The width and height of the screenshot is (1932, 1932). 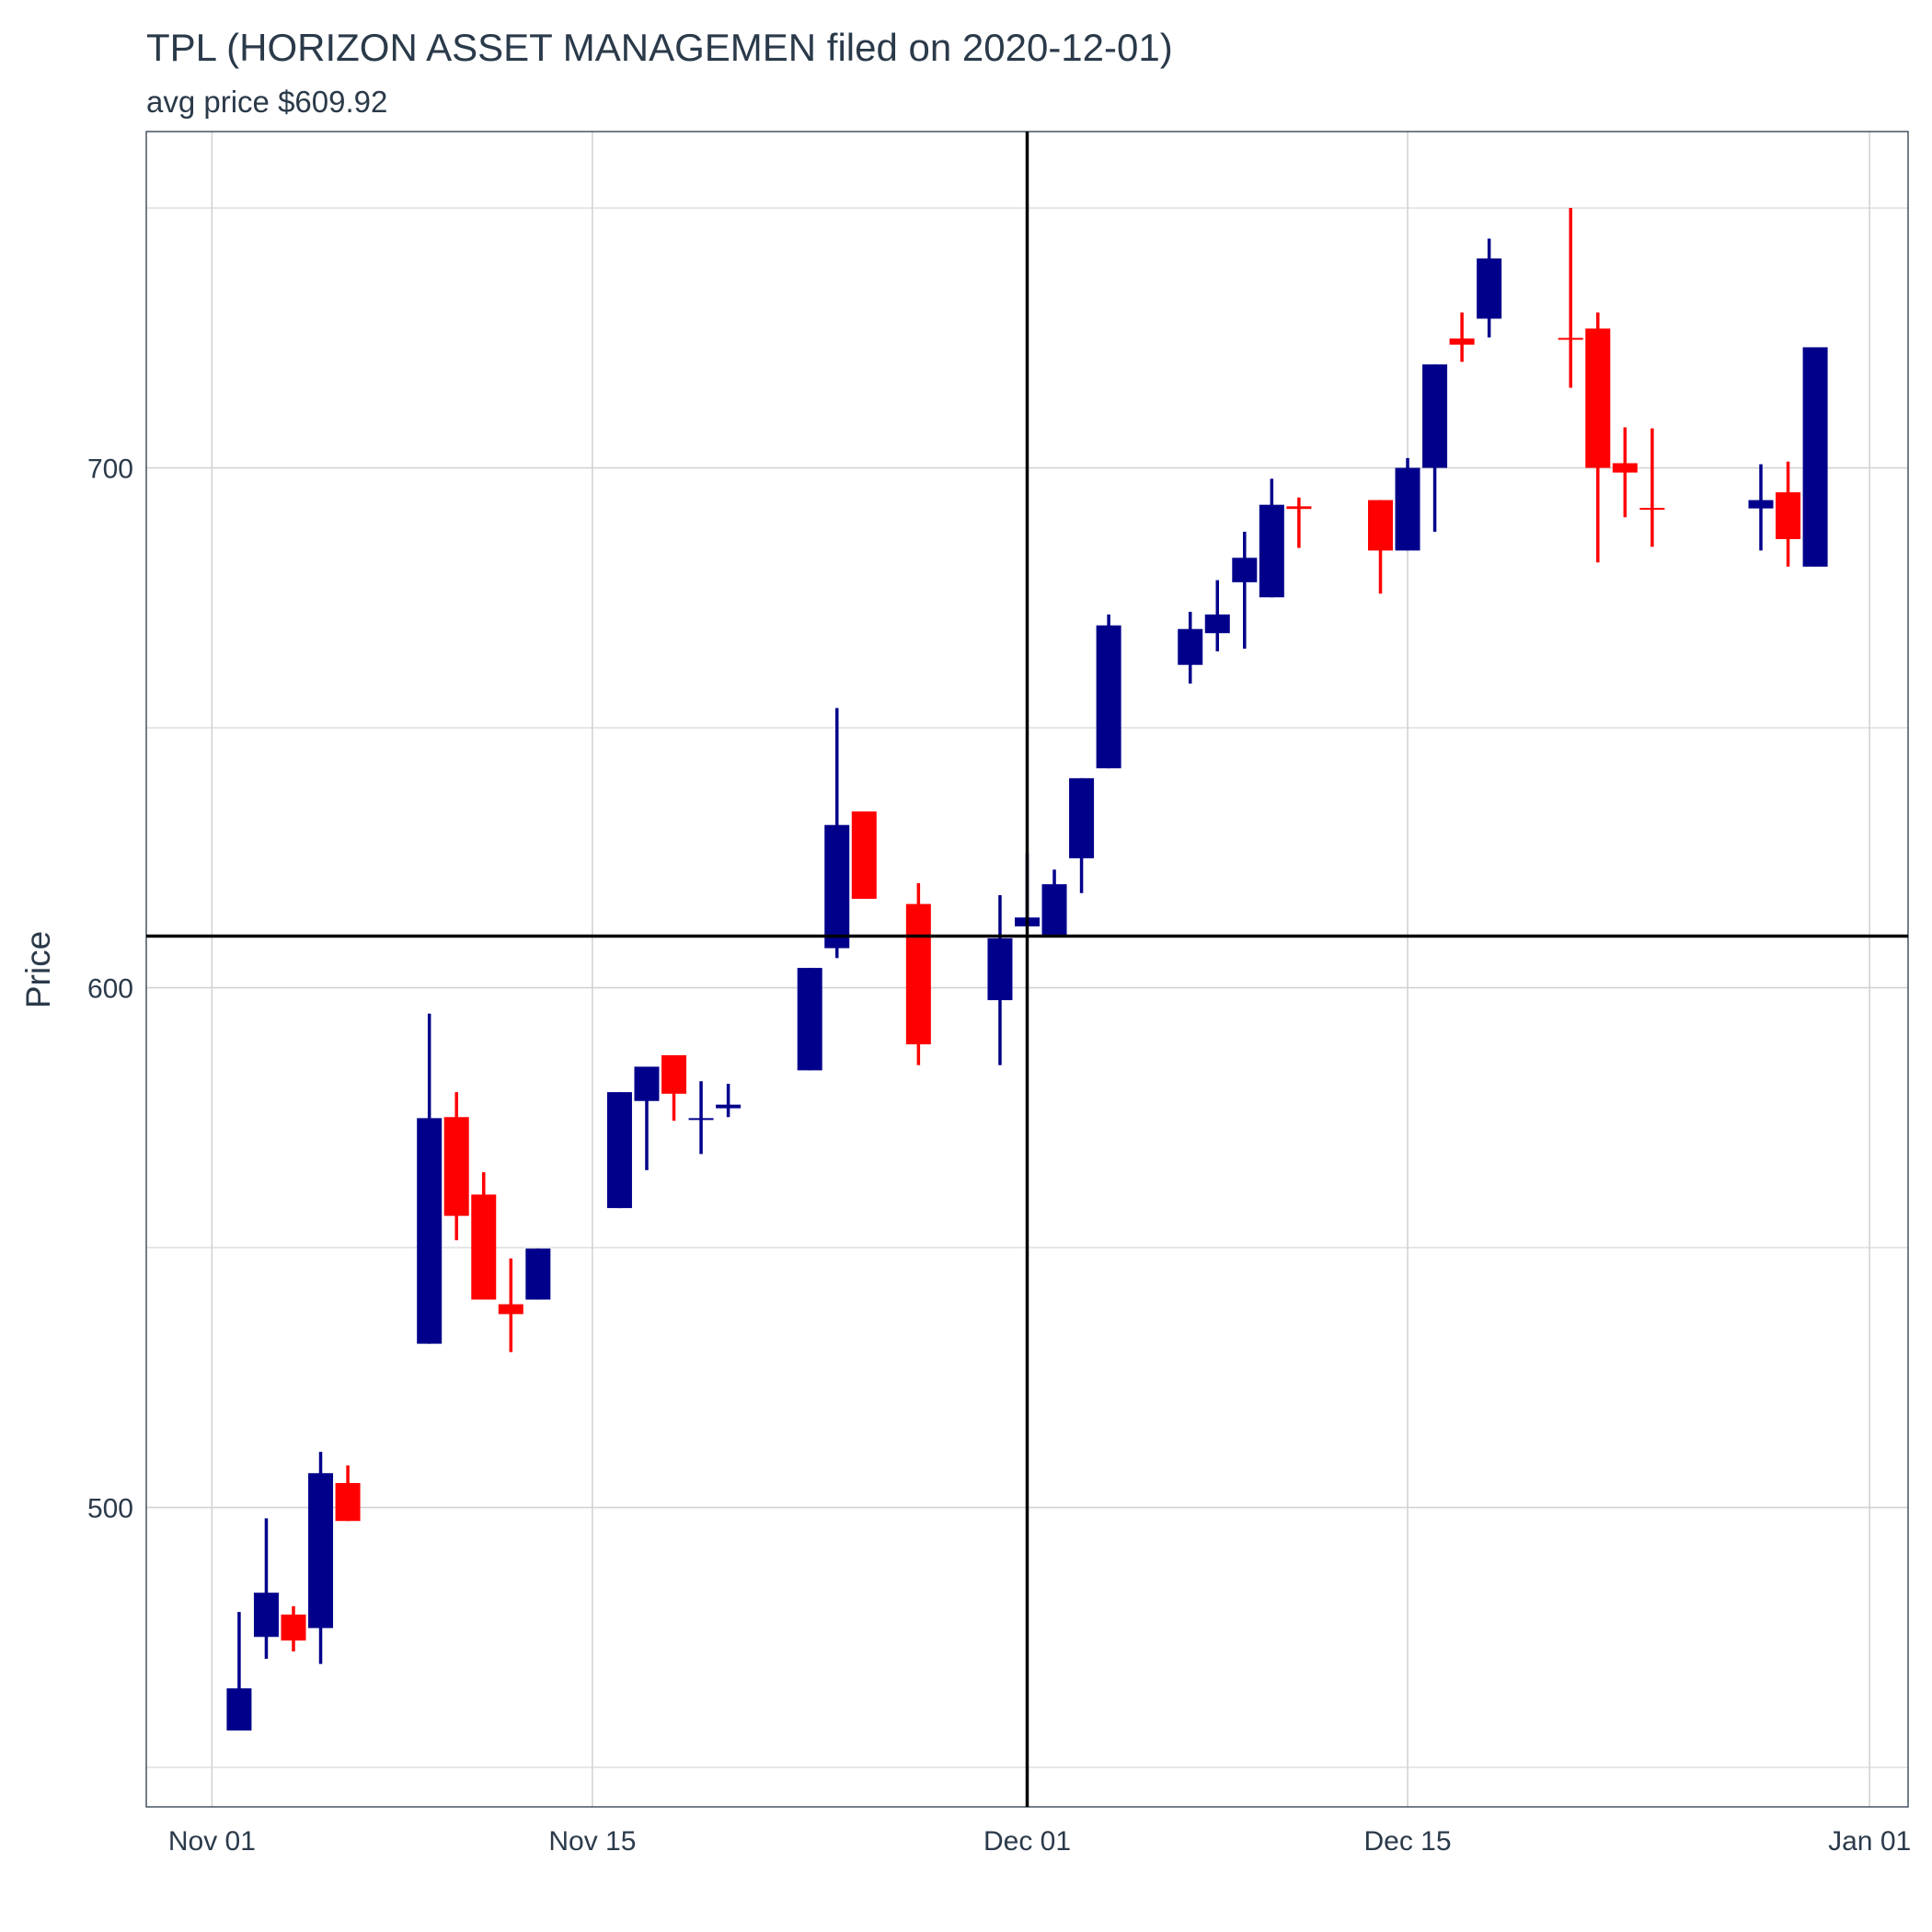 I want to click on y-tick-label: 600, so click(x=110, y=989).